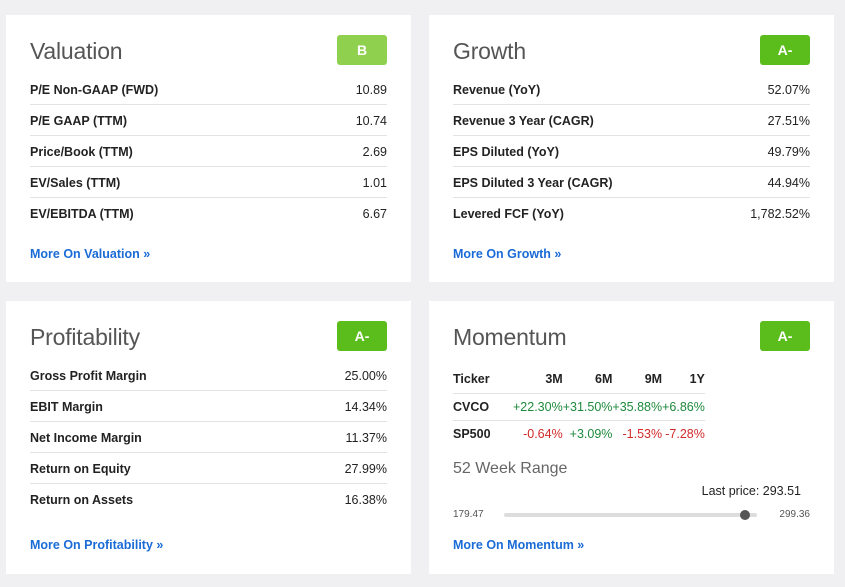  Describe the element at coordinates (543, 433) in the screenshot. I see `momentum-value: -0.64%` at that location.